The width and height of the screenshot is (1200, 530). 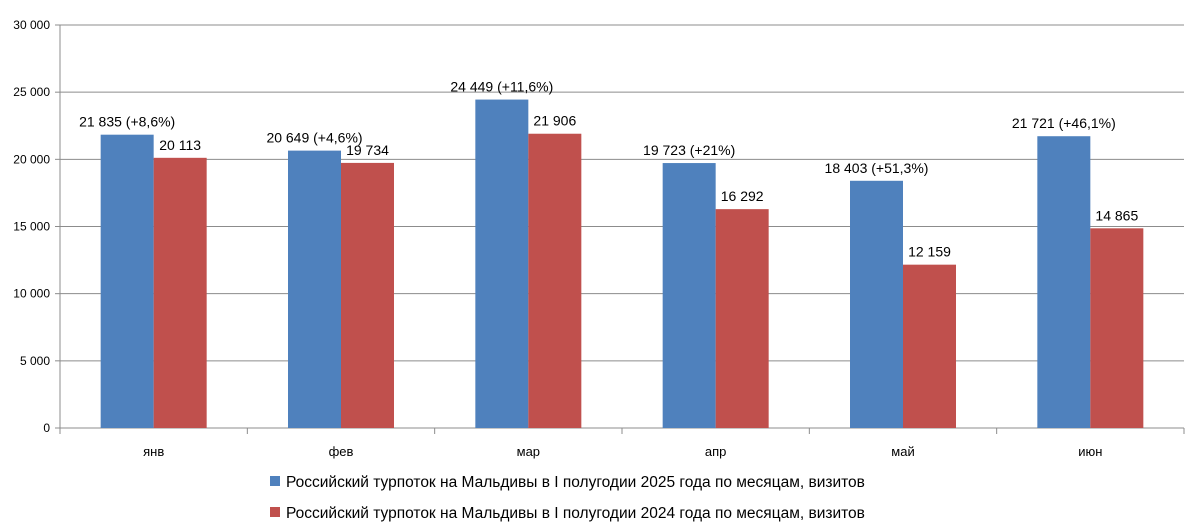 What do you see at coordinates (31, 92) in the screenshot?
I see `y-tick-label: 25 000` at bounding box center [31, 92].